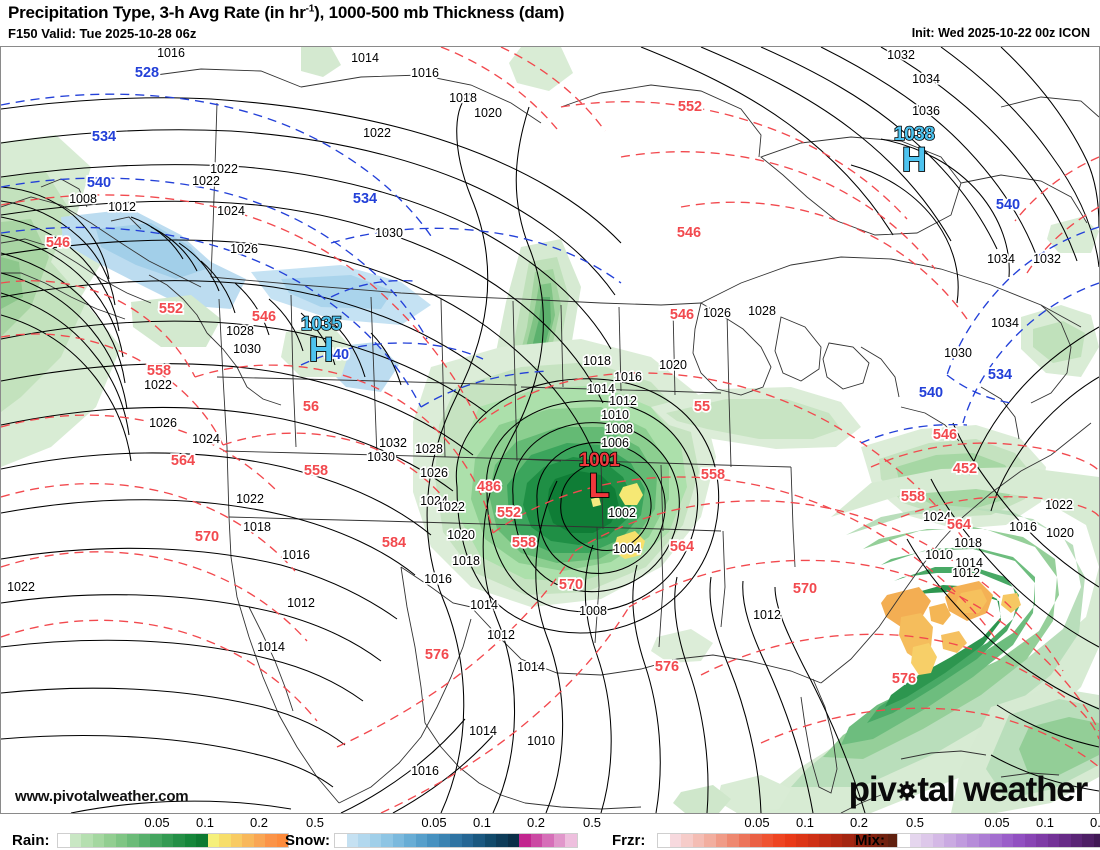  Describe the element at coordinates (926, 111) in the screenshot. I see `svg-text: 1036` at that location.